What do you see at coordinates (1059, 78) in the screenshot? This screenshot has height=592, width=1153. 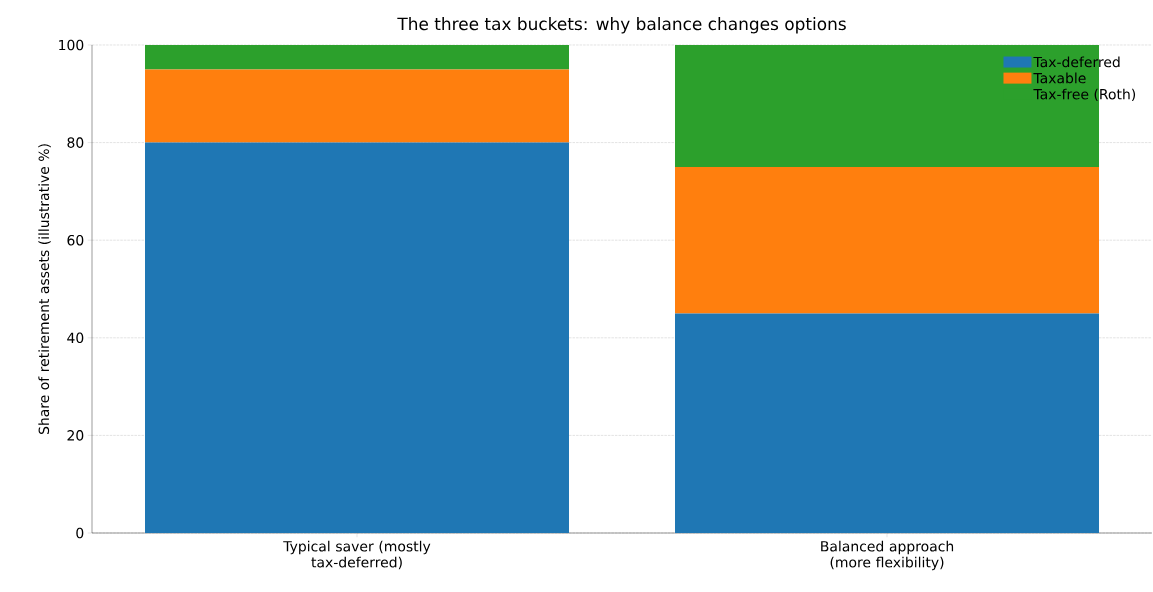 I see `legend-label: Taxable` at bounding box center [1059, 78].